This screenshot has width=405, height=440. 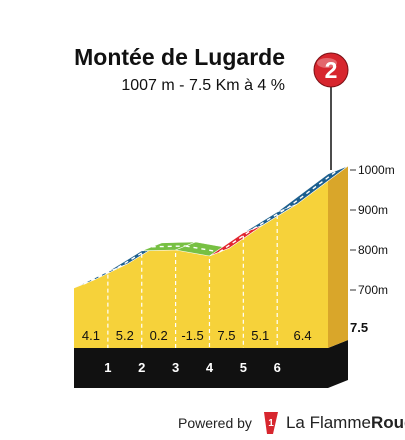 I want to click on brand-name-part2: Rouge, so click(x=387, y=422).